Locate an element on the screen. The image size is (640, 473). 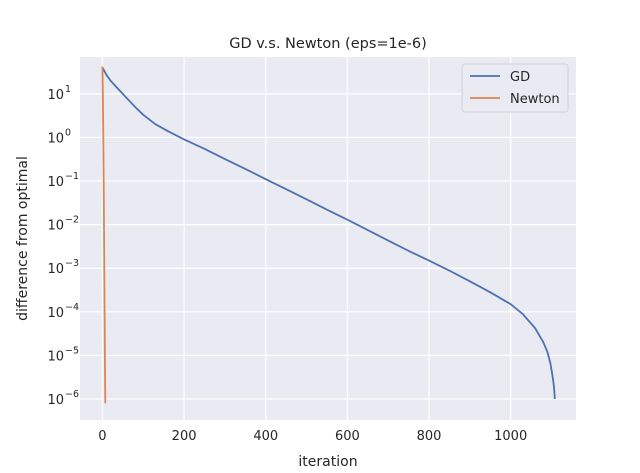
x-tick-label: 600 is located at coordinates (347, 436).